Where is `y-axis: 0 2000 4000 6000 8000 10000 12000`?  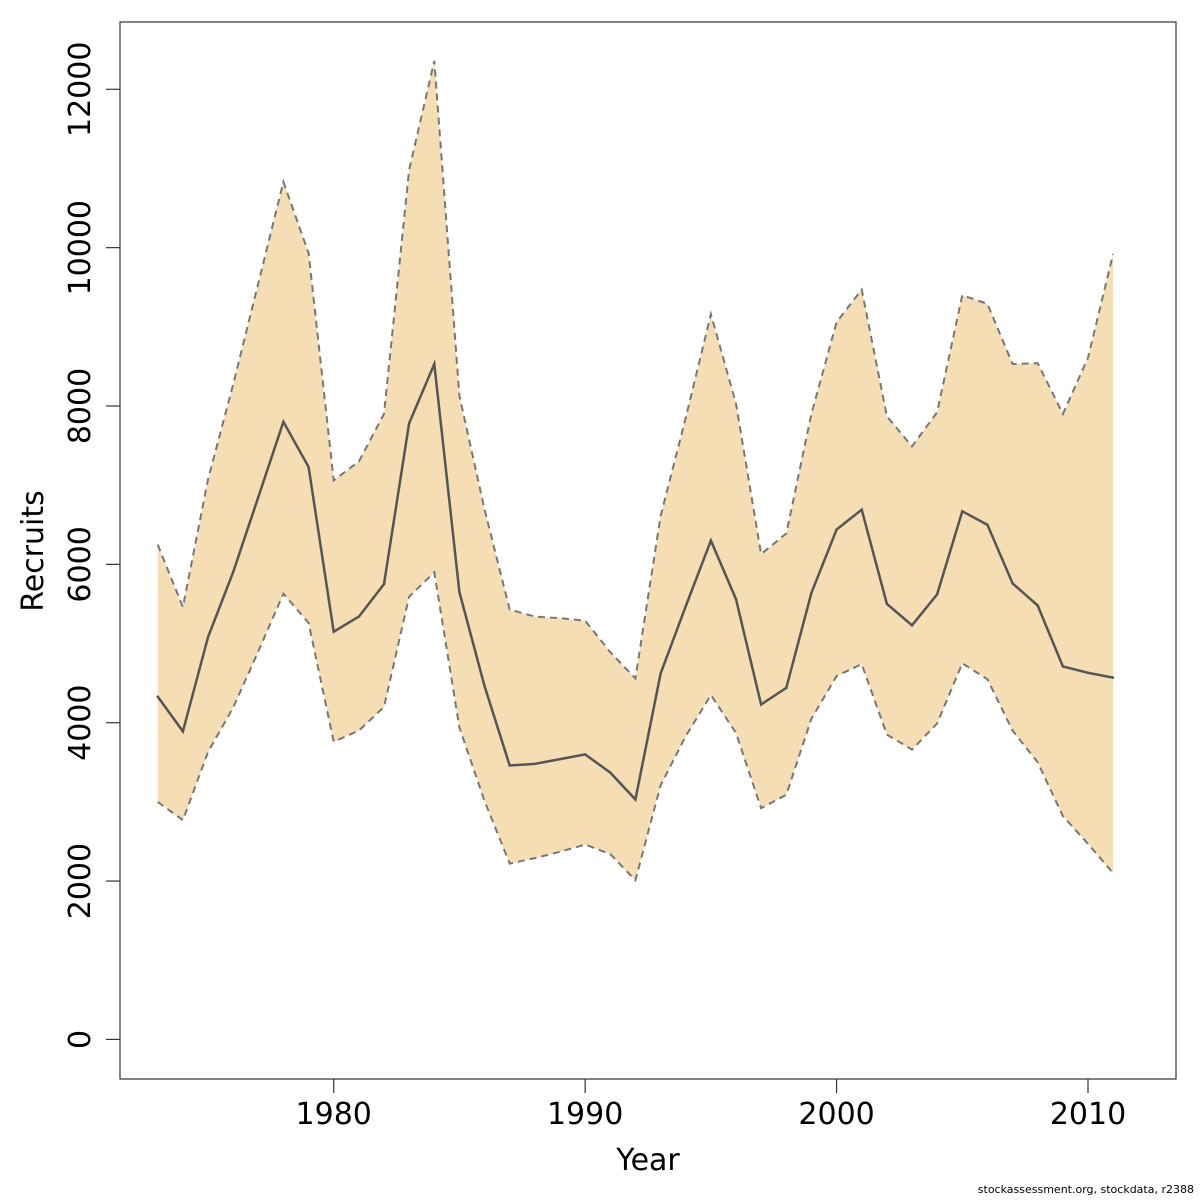
y-axis: 0 2000 4000 6000 8000 10000 12000 is located at coordinates (91, 545).